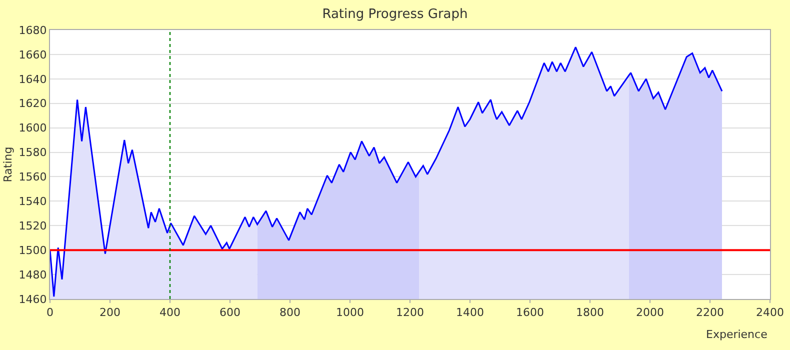 The image size is (790, 350). Describe the element at coordinates (32, 299) in the screenshot. I see `y-tick-label: 1460` at that location.